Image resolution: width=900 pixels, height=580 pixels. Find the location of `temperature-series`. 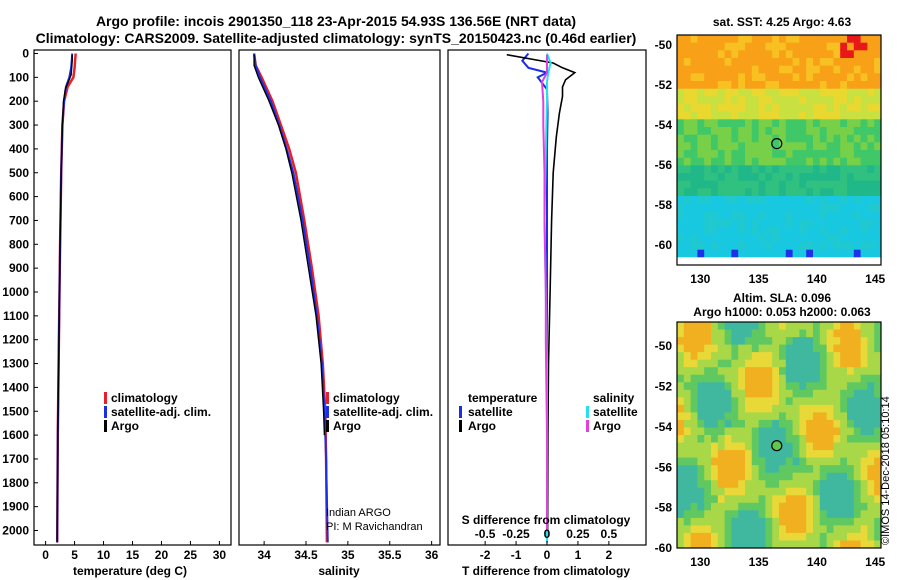

temperature-series is located at coordinates (66, 298).